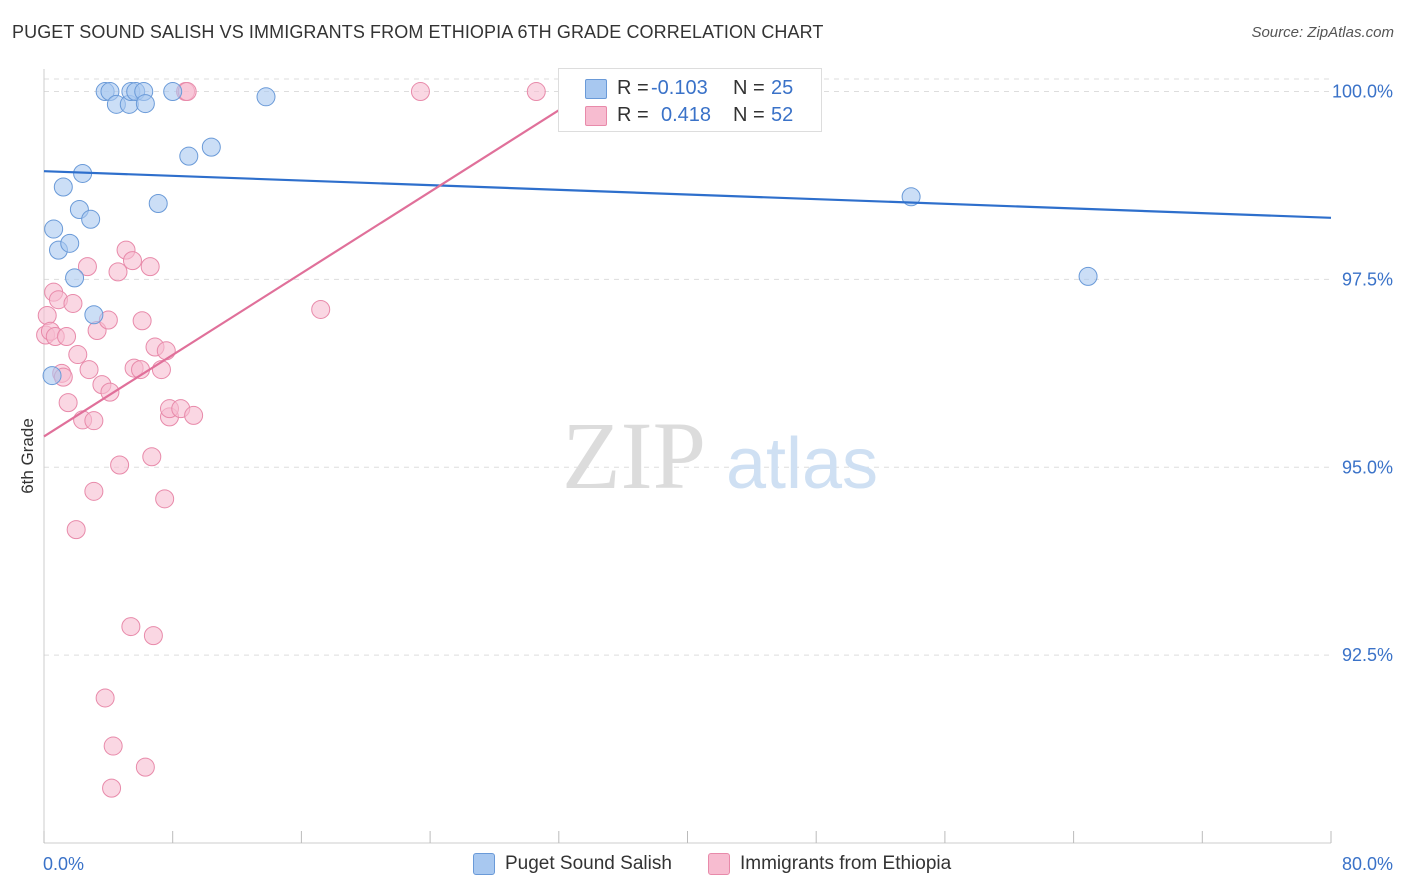 The height and width of the screenshot is (892, 1406). What do you see at coordinates (720, 455) in the screenshot?
I see `watermark: ZIP atlas` at bounding box center [720, 455].